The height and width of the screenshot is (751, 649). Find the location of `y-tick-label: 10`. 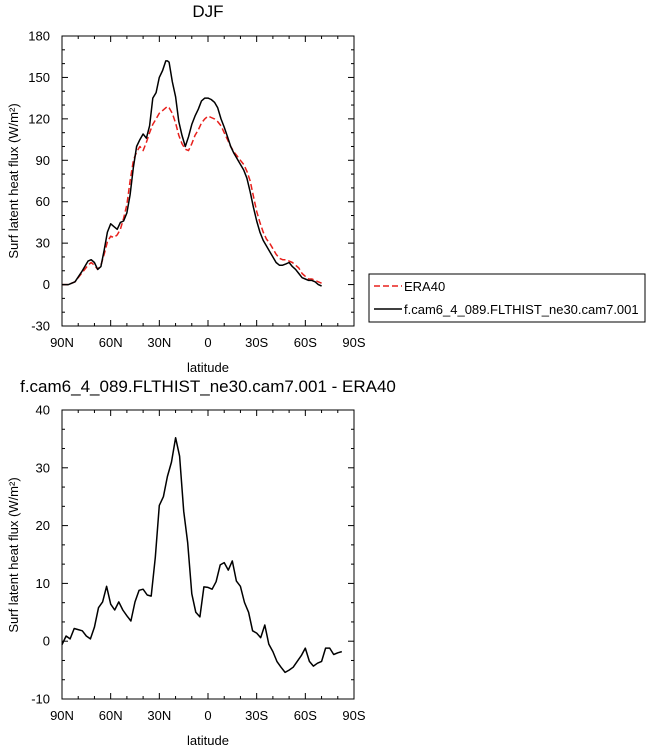

y-tick-label: 10 is located at coordinates (43, 583).